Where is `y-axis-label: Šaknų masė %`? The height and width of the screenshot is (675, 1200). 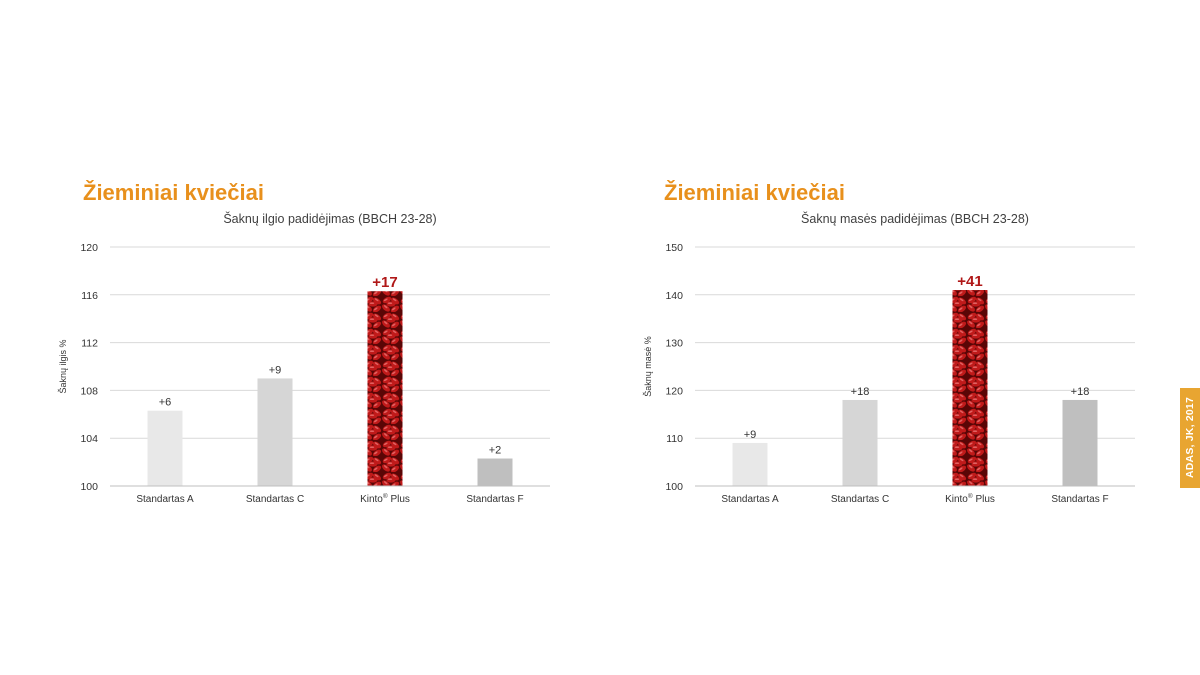 y-axis-label: Šaknų masė % is located at coordinates (648, 366).